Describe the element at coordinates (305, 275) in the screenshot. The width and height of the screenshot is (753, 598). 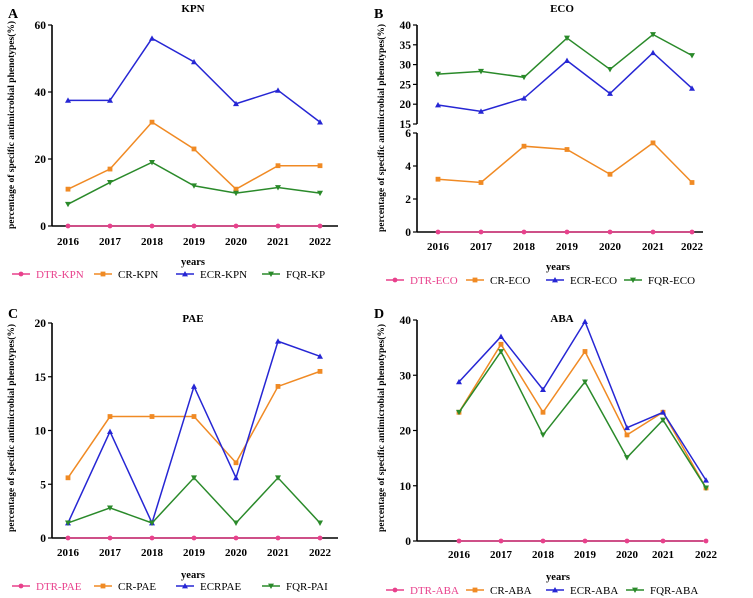
I see `legend-label: FQR-KP` at that location.